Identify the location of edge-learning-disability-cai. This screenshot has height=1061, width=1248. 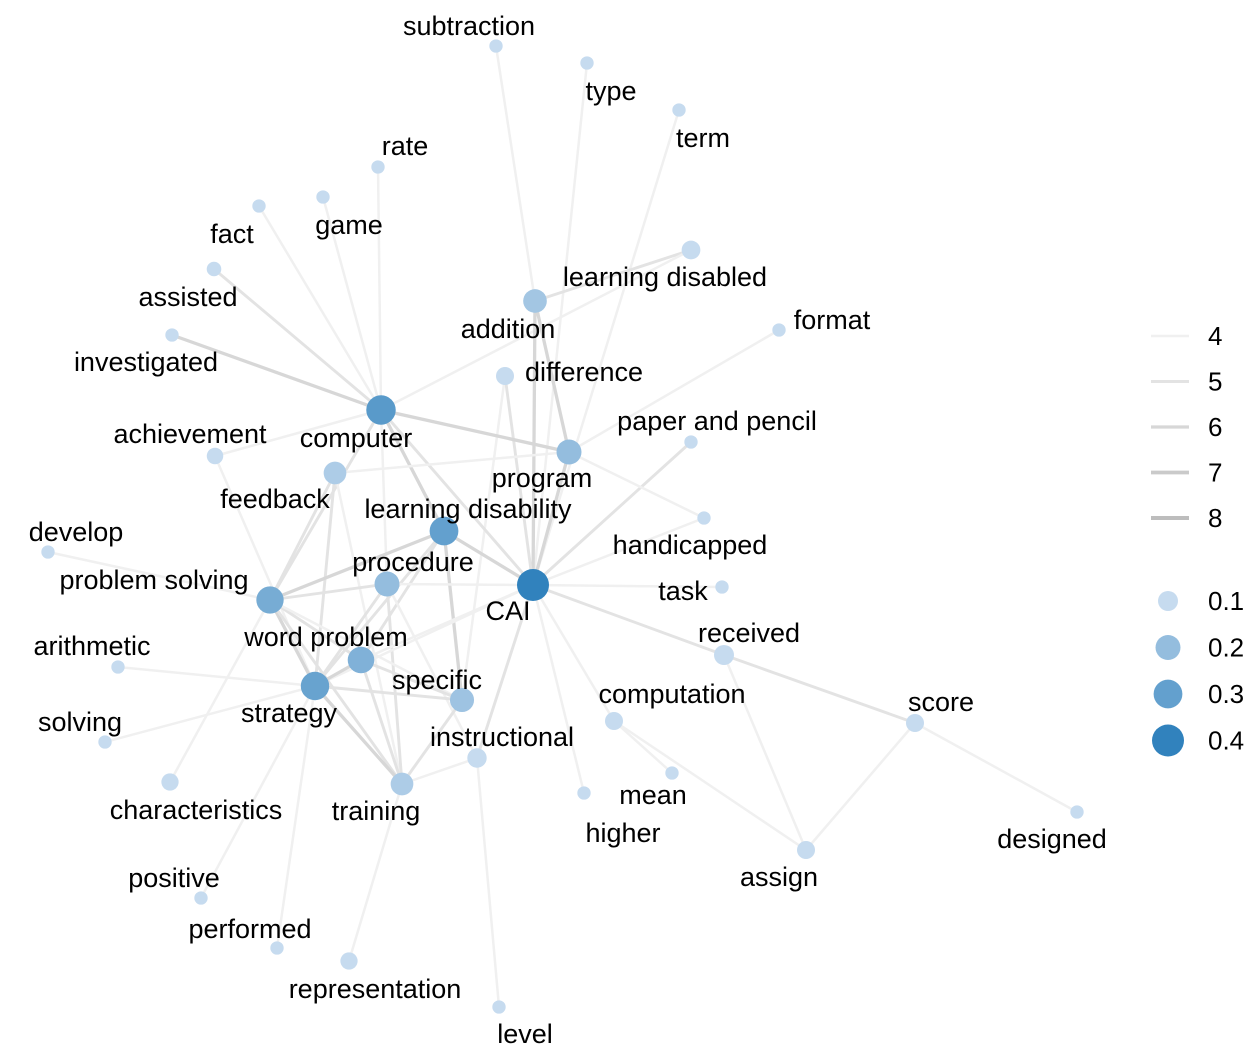
(488, 558).